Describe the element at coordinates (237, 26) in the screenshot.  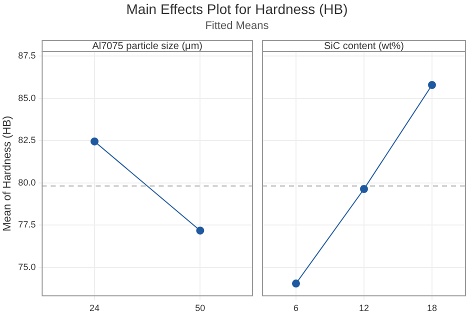
I see `chart-subtitle: Fitted Means` at that location.